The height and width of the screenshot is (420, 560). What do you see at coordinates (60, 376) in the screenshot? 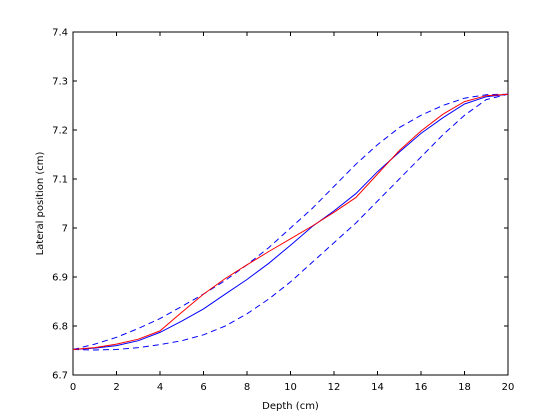
I see `y-tick-label: 6.7` at bounding box center [60, 376].